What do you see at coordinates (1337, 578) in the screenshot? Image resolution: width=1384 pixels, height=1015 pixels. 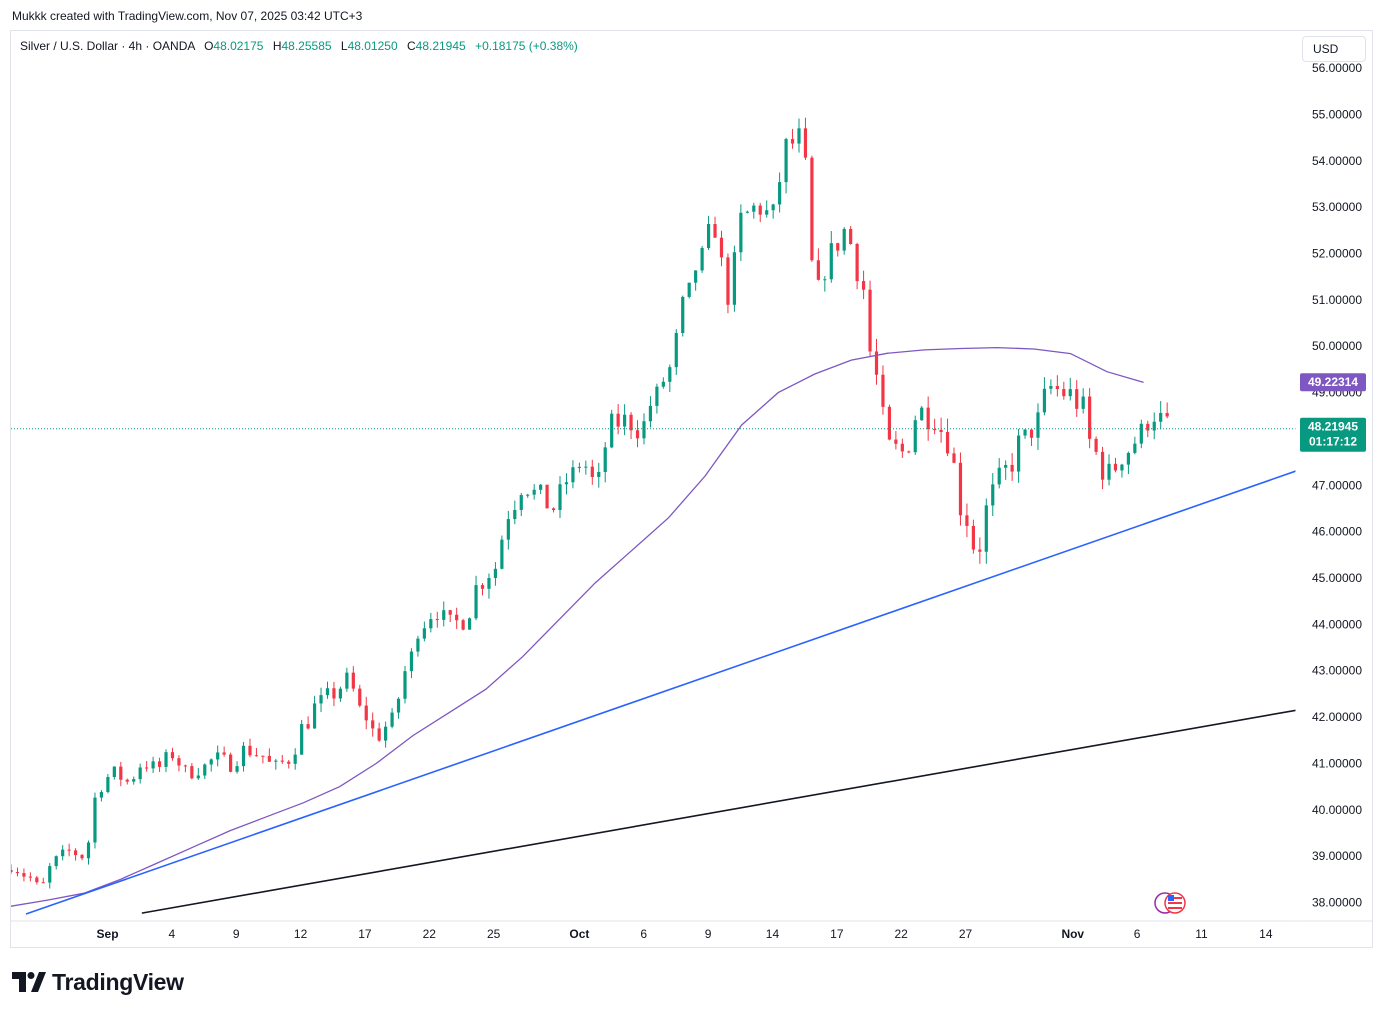 I see `y-tick-label: 45.00000` at bounding box center [1337, 578].